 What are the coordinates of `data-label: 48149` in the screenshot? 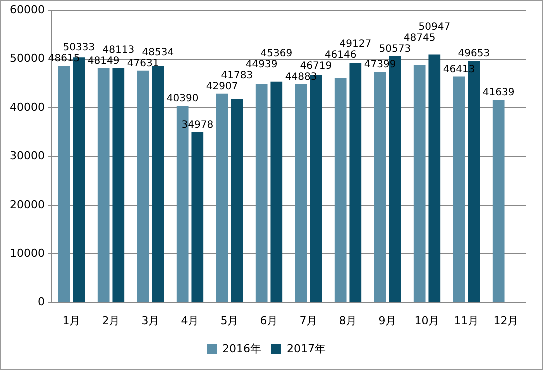 It's located at (104, 61).